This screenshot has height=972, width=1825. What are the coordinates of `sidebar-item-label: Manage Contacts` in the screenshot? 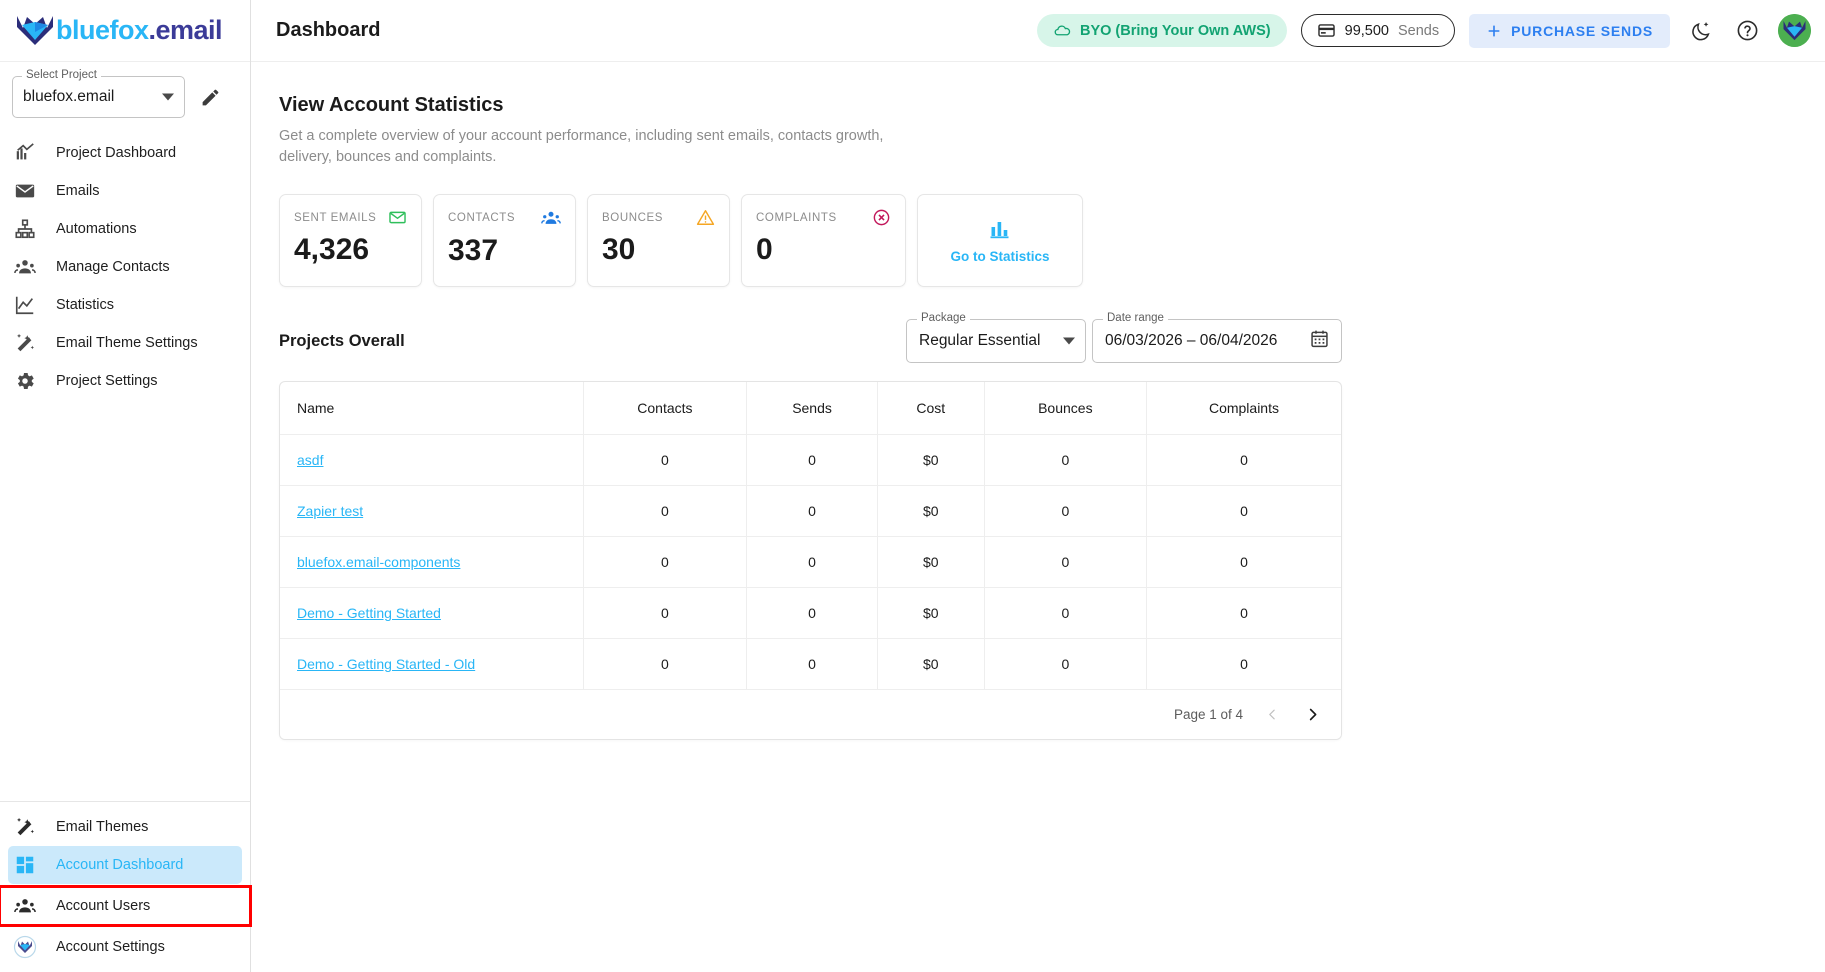 It's located at (113, 267).